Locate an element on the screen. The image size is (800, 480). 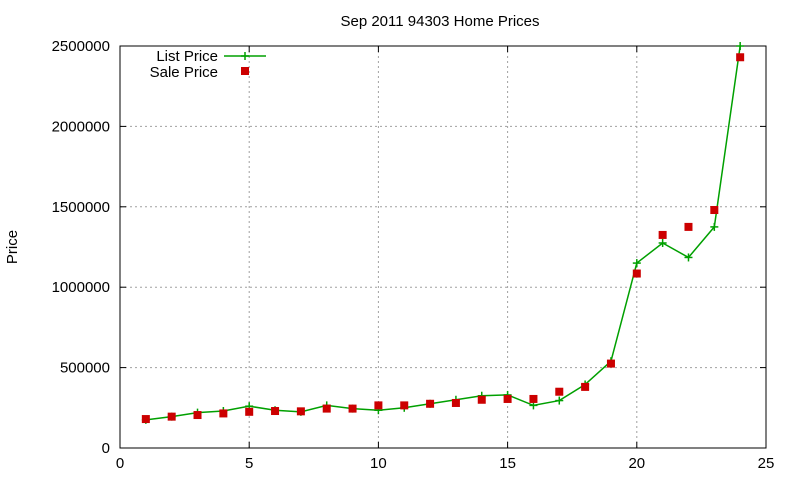
x-tick-label: 5 is located at coordinates (249, 463).